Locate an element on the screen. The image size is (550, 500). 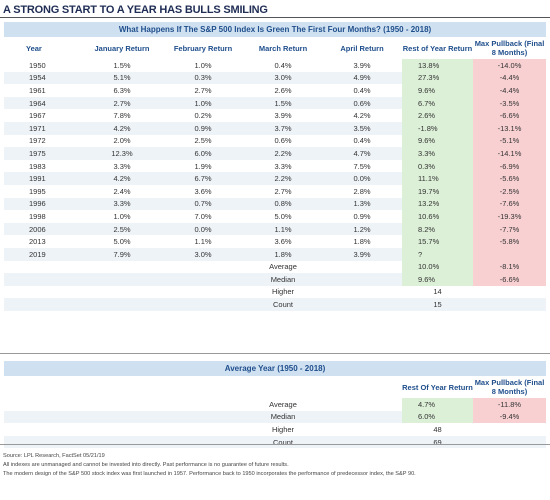
value-cell: -2.5% is located at coordinates (509, 191).